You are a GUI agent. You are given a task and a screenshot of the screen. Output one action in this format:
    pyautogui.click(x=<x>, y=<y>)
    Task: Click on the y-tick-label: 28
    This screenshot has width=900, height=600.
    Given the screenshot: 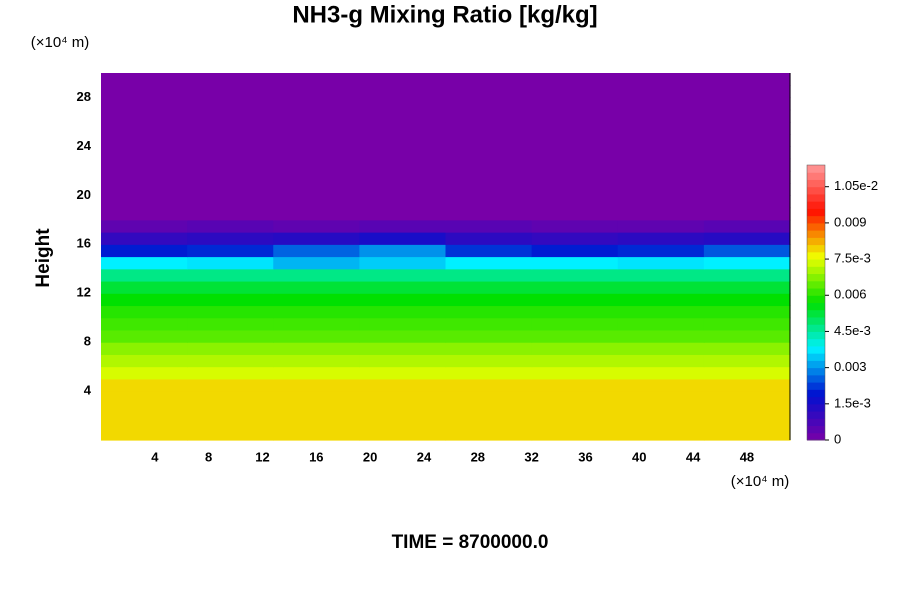 What is the action you would take?
    pyautogui.click(x=84, y=96)
    